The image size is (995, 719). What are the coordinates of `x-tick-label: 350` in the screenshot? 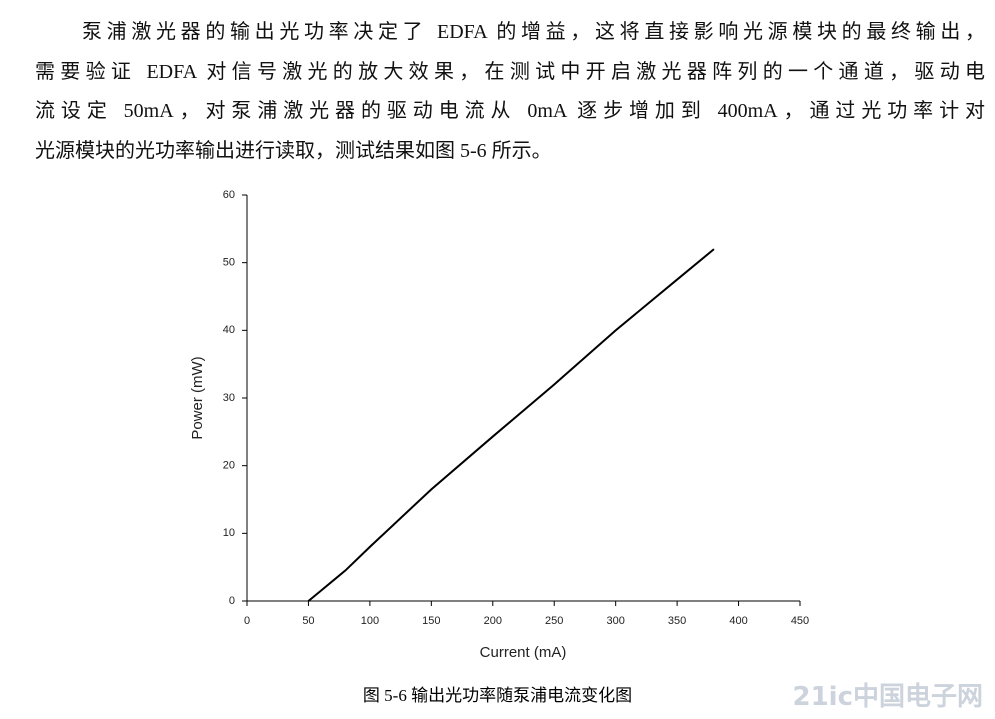 It's located at (677, 621).